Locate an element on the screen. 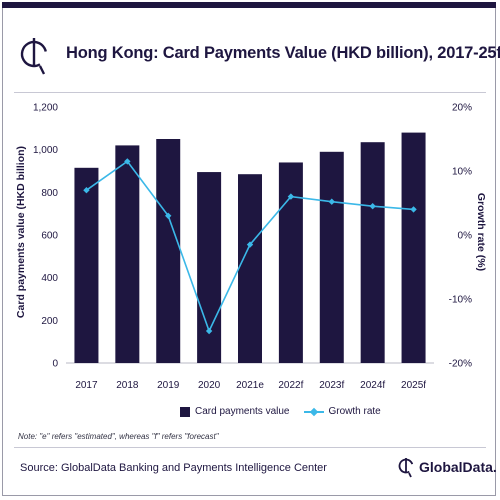 This screenshot has height=500, width=500. legend-line-swatch is located at coordinates (313, 412).